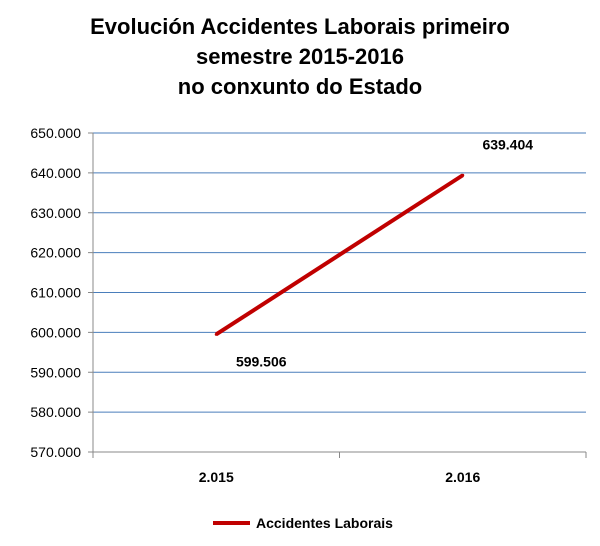 The image size is (600, 546). What do you see at coordinates (216, 477) in the screenshot?
I see `x-tick-label: 2.015` at bounding box center [216, 477].